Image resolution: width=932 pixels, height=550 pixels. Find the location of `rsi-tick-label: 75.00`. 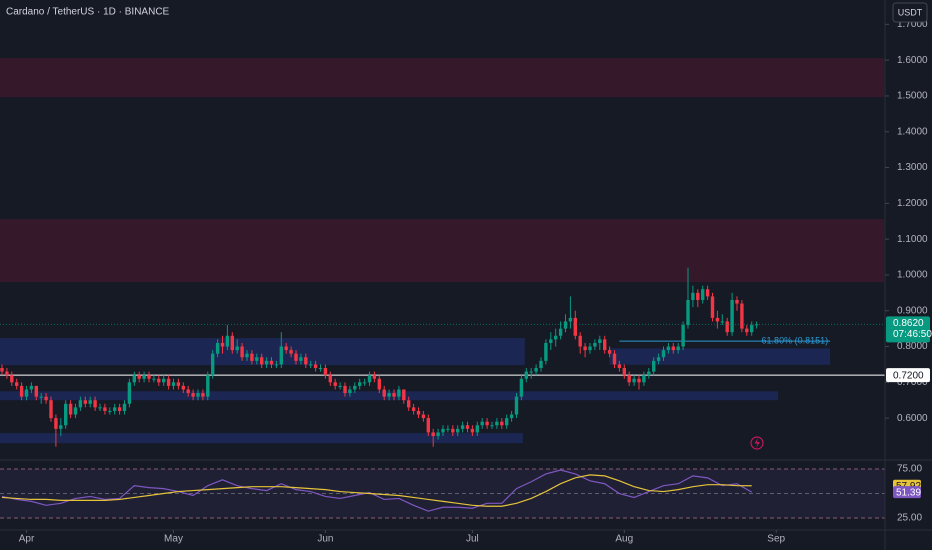

rsi-tick-label: 75.00 is located at coordinates (909, 469).